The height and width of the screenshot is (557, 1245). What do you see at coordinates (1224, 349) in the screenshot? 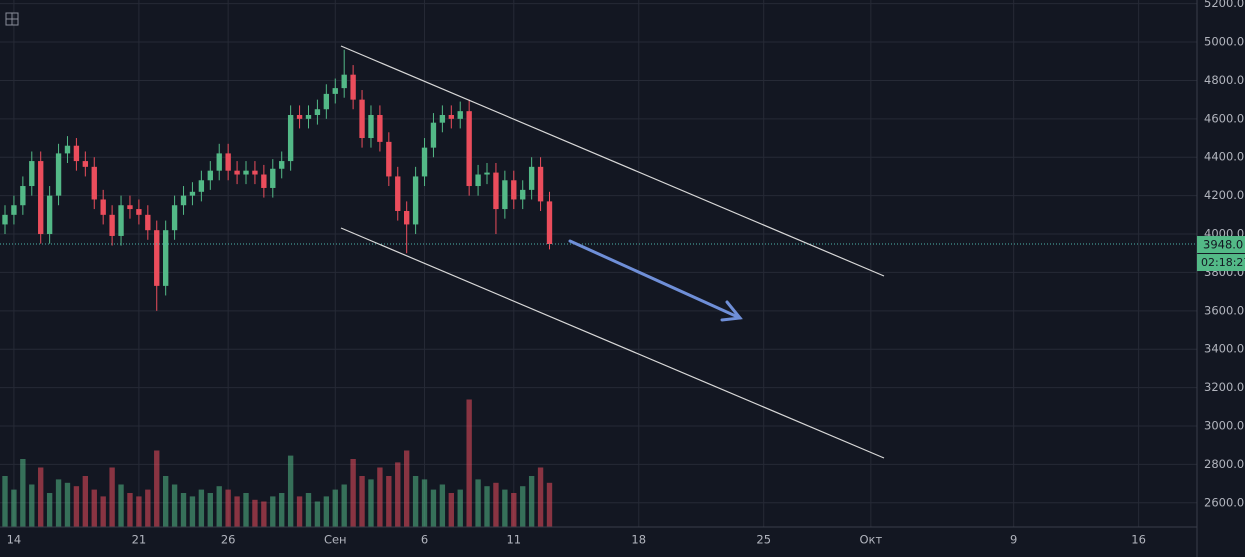
I see `y-tick-label: 3400.0` at bounding box center [1224, 349].